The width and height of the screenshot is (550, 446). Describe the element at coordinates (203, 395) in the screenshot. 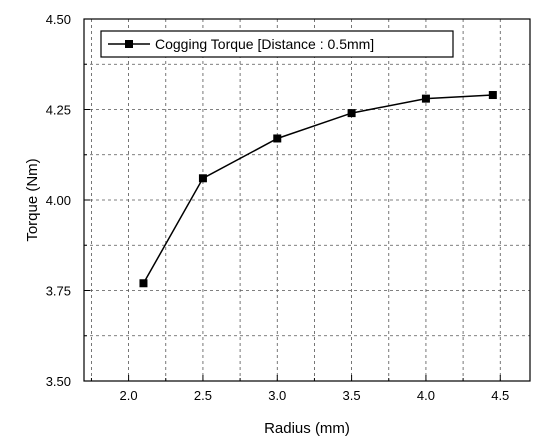

I see `x-tick-label: 2.5` at that location.